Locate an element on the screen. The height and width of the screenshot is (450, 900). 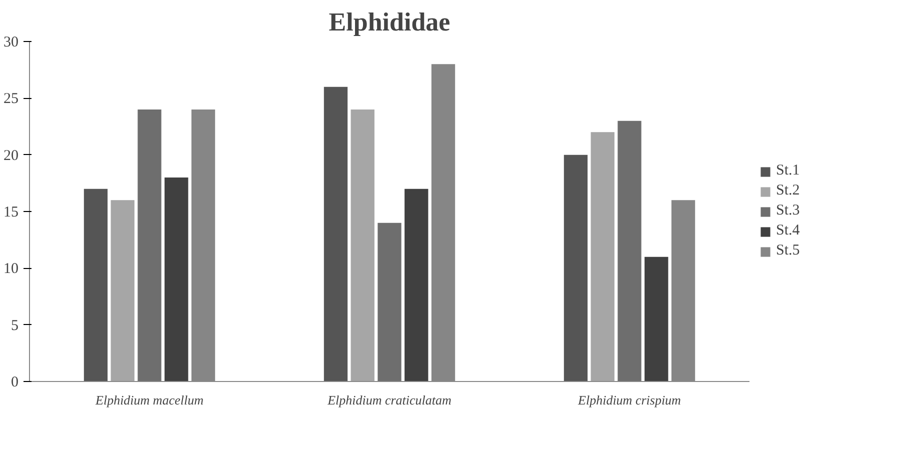
x-tick-label: Elphidium crispium is located at coordinates (629, 400).